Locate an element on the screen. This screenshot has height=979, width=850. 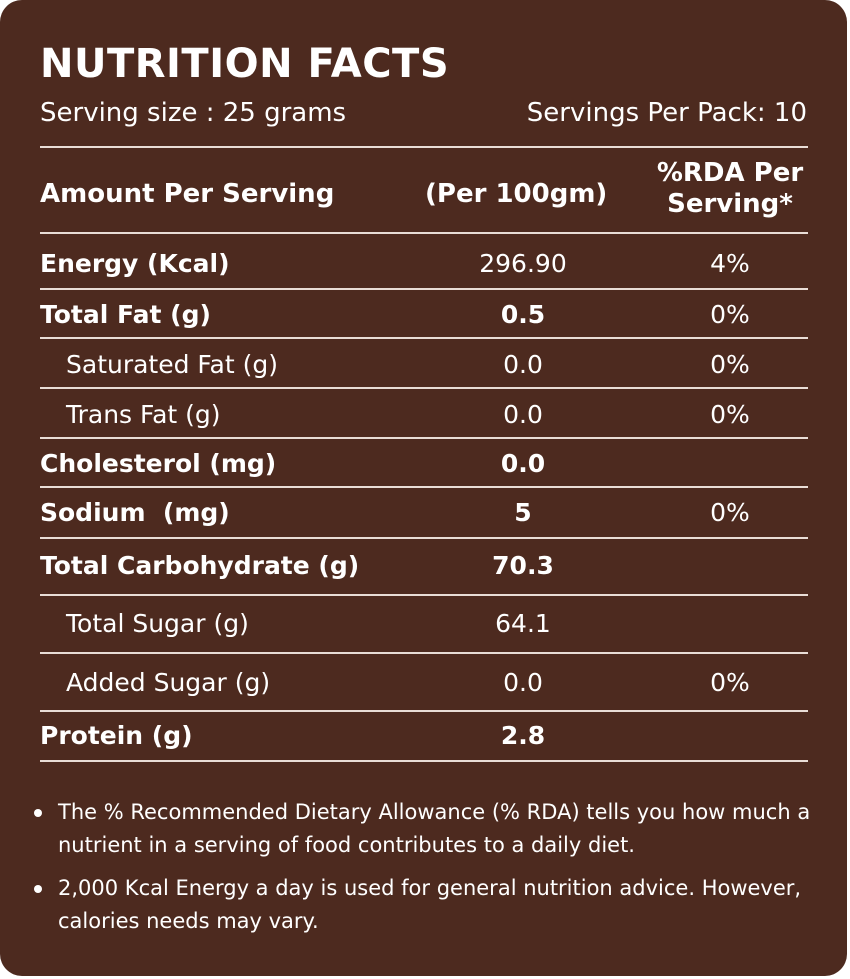
row-value-cholesterol: 0.0 is located at coordinates (523, 463).